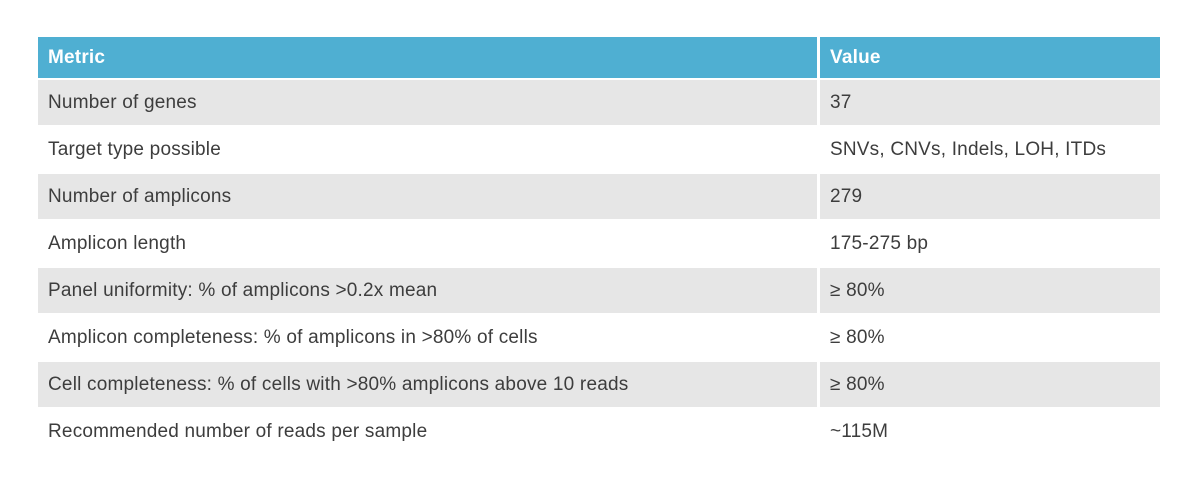 Image resolution: width=1200 pixels, height=488 pixels. What do you see at coordinates (990, 149) in the screenshot?
I see `value-cell: SNVs, CNVs, Indels, LOH, ITDs` at bounding box center [990, 149].